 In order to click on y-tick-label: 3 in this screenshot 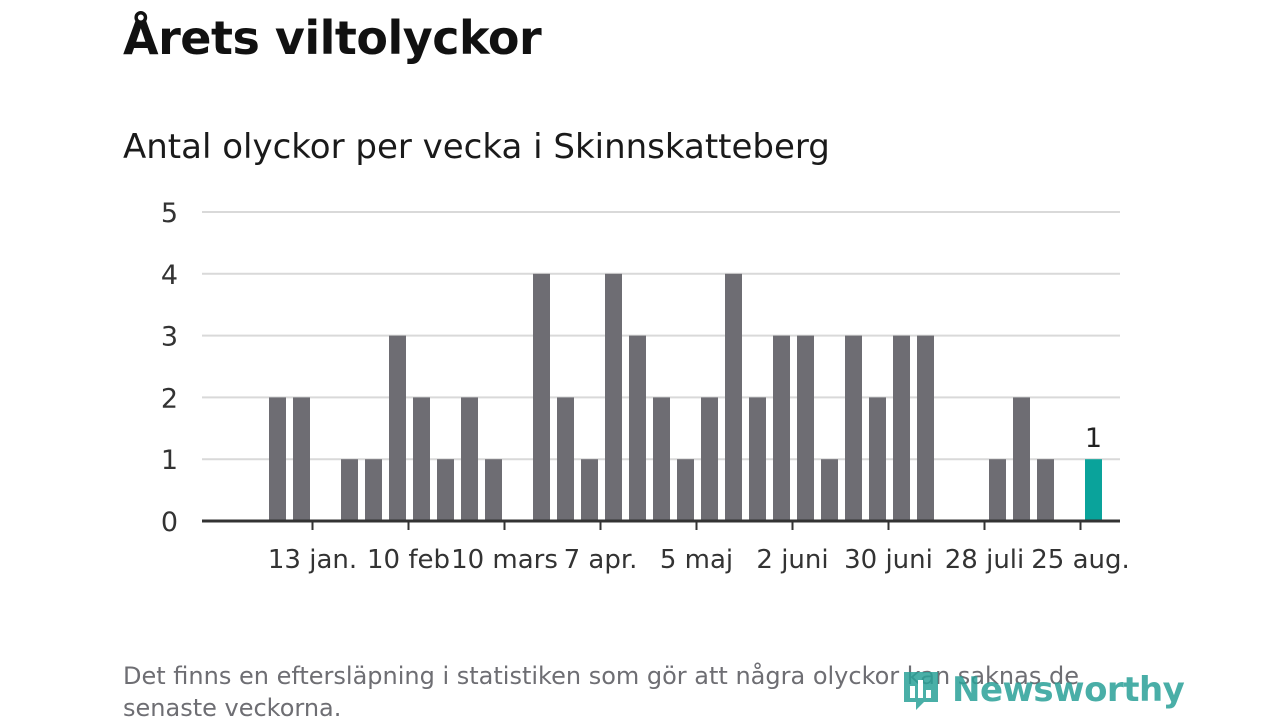, I will do `click(169, 337)`.